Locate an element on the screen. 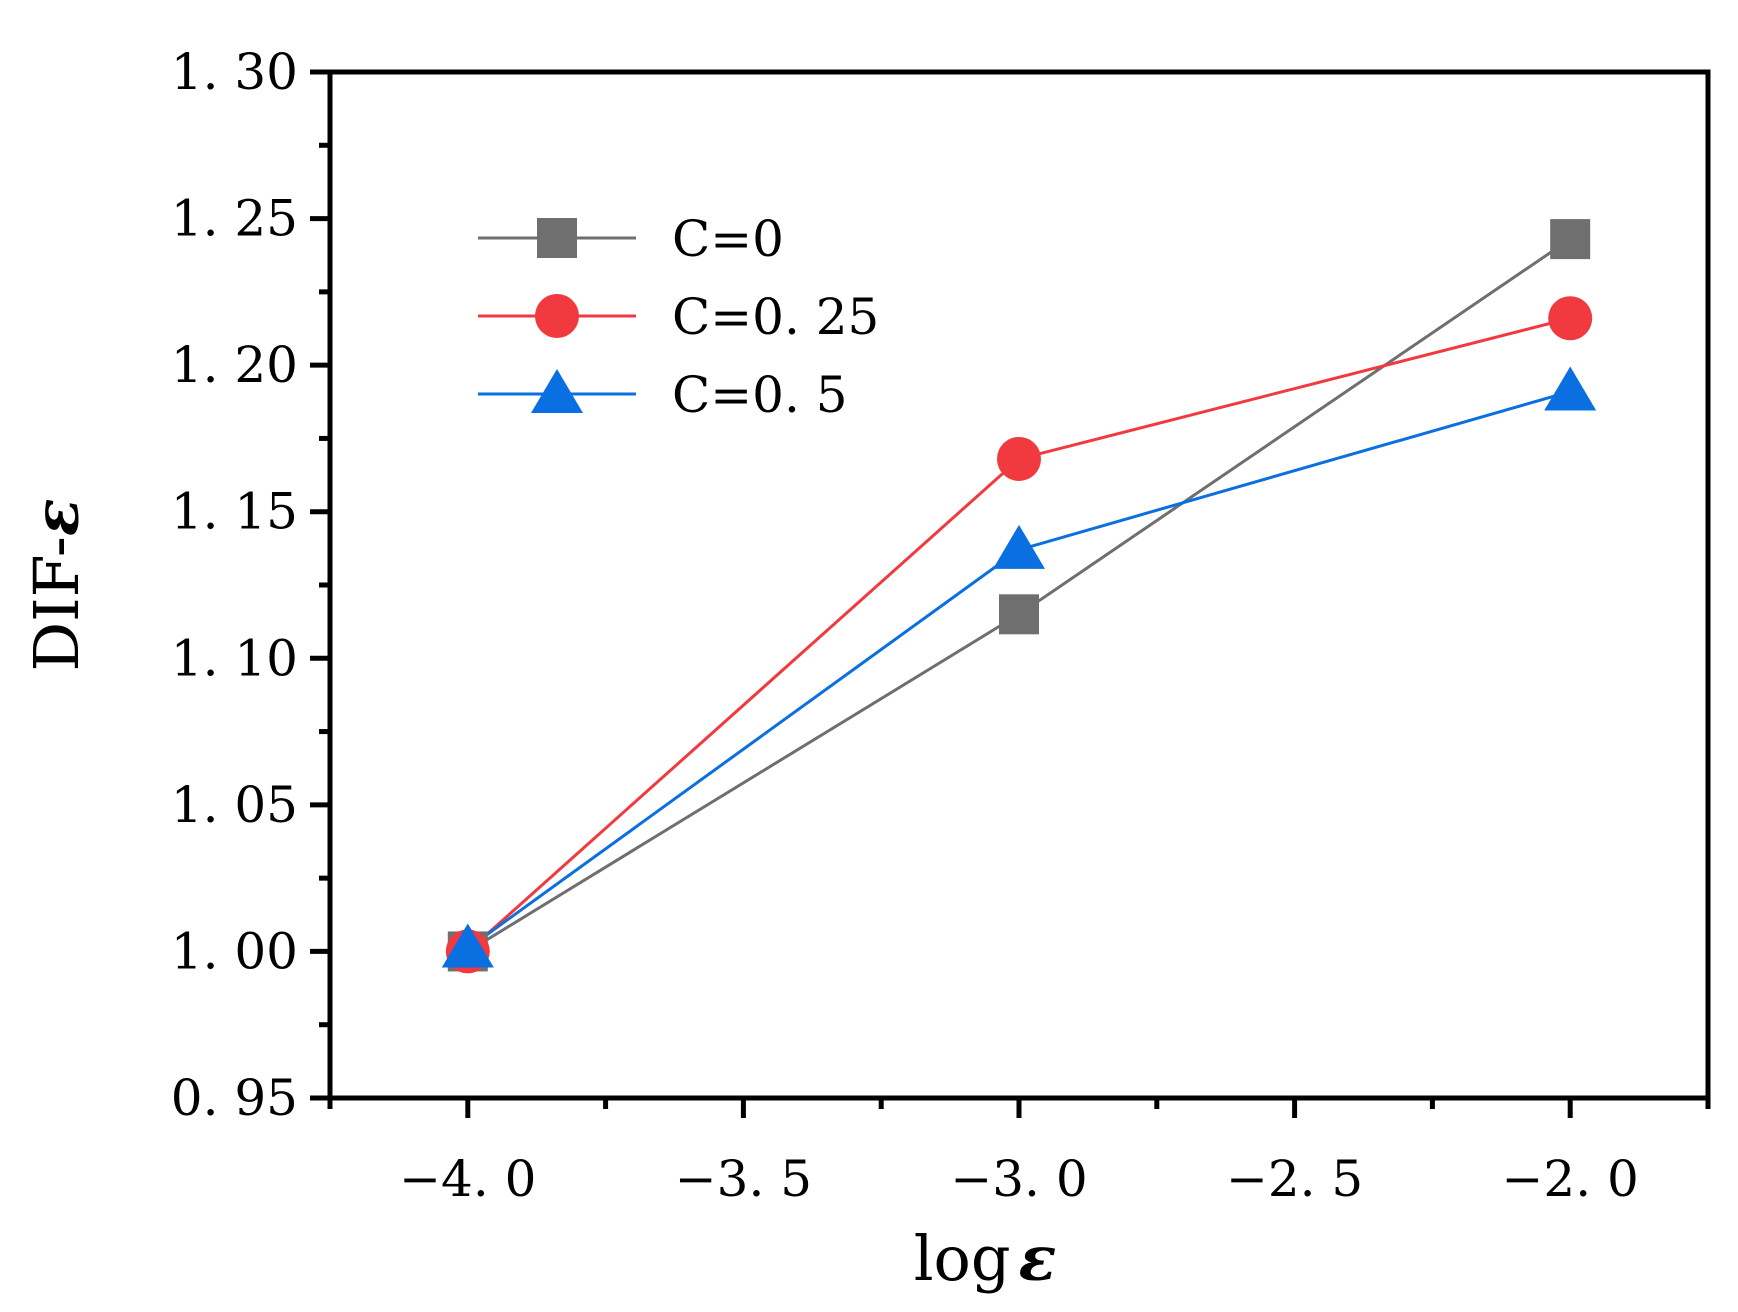 Image resolution: width=1738 pixels, height=1312 pixels. y-axis-ticks: 0. 95 1. 00 1. 05 1. 10 1. 15 1. 20 1. 25 1. 30 is located at coordinates (250, 585).